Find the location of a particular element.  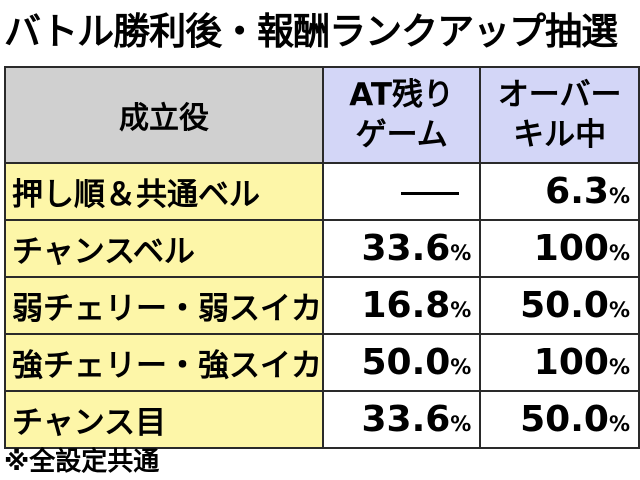

header-label: 成立役 is located at coordinates (164, 115).